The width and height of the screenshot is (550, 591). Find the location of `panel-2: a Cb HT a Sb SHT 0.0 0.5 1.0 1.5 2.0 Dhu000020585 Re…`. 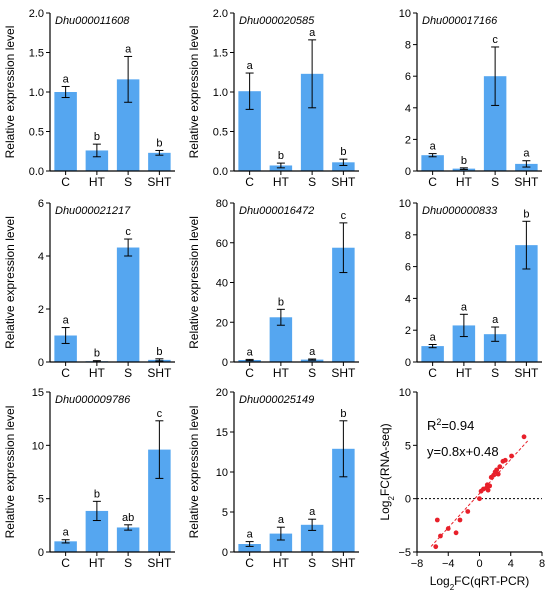

panel-2: a Cb HT a Sb SHT 0.0 0.5 1.0 1.5 2.0 Dhu000020585 Re… is located at coordinates (273, 98).